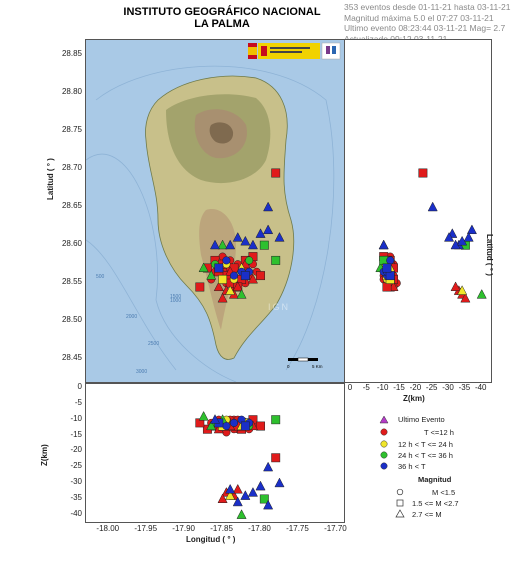 The width and height of the screenshot is (532, 567). Describe the element at coordinates (289, 51) in the screenshot. I see `ministry-crest-logo` at that location.